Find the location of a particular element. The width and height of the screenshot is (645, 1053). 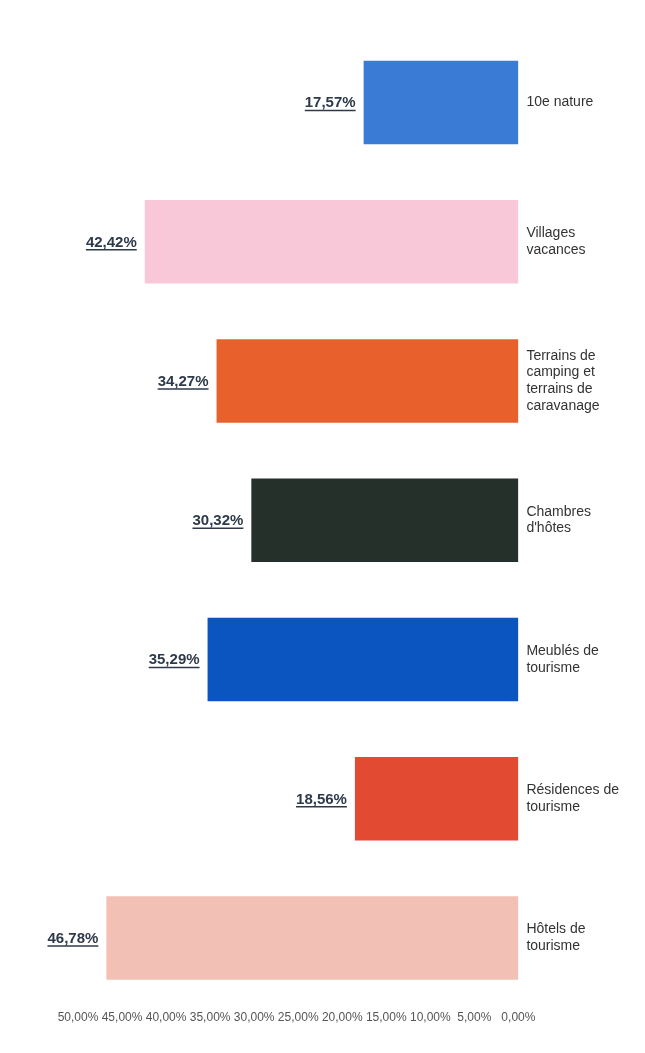

x-tick-label: 30,00% is located at coordinates (254, 1017).